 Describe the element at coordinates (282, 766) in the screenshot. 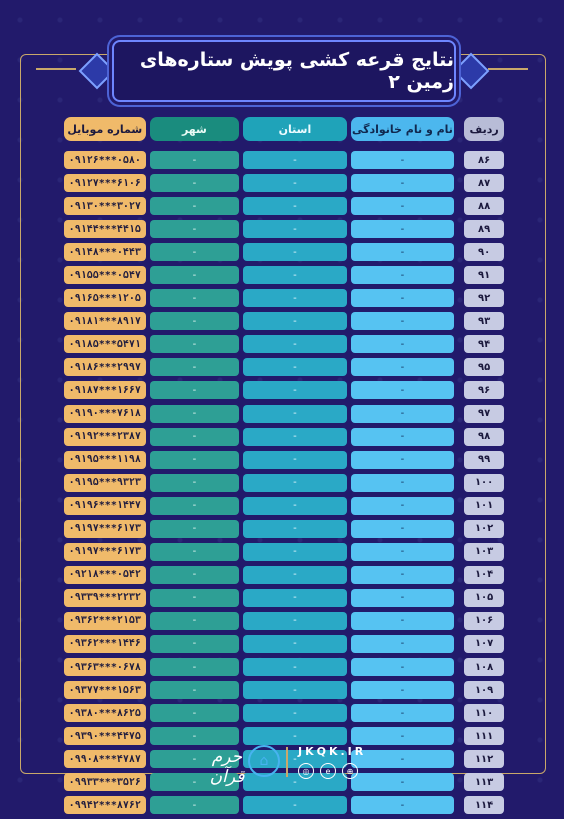

I see `footer: حرم قرآن ⌂ JKQK.IR ◎ e ⊕` at that location.